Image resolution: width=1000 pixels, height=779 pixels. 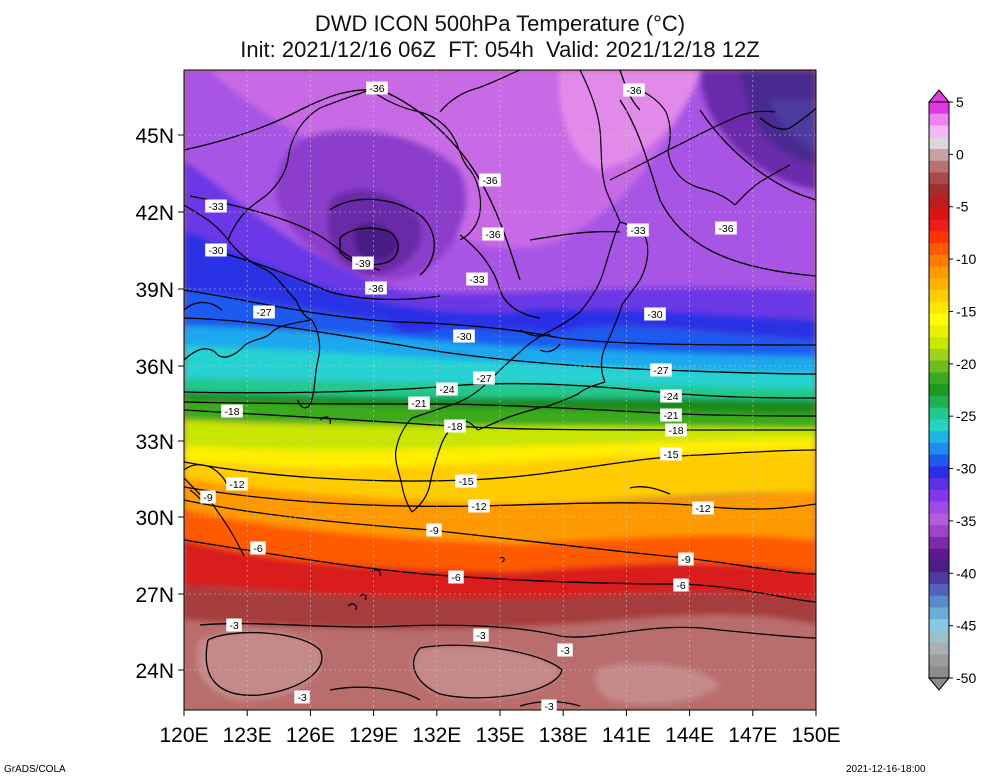 I want to click on latitude-label: 30N, so click(x=154, y=518).